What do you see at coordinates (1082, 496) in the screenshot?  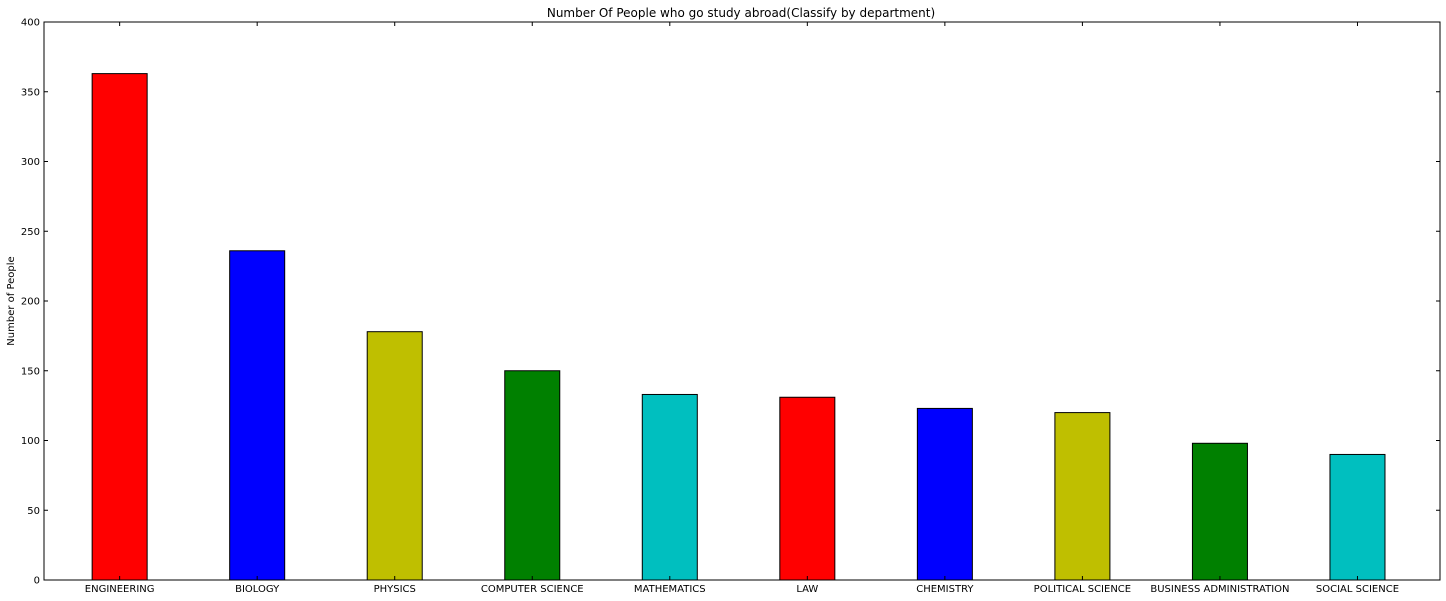 I see `bar-political-science` at bounding box center [1082, 496].